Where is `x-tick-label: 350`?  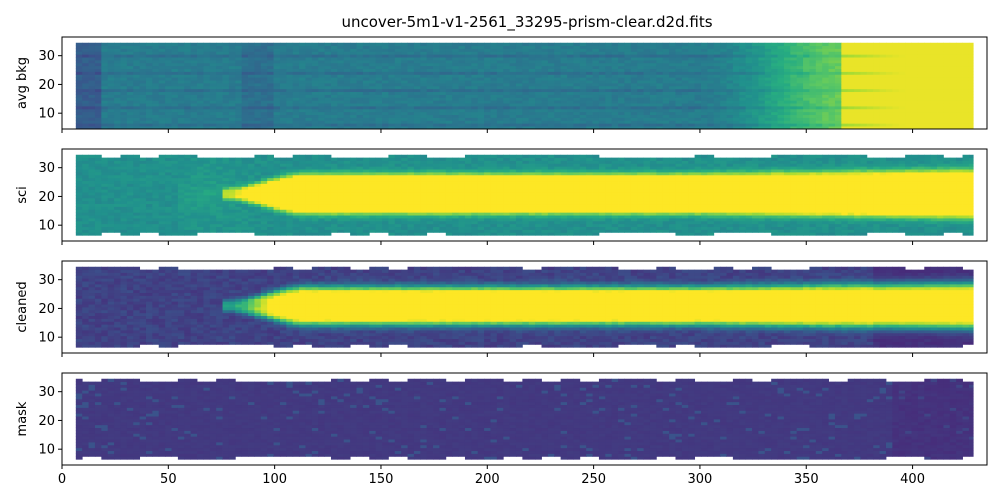
x-tick-label: 350 is located at coordinates (806, 479).